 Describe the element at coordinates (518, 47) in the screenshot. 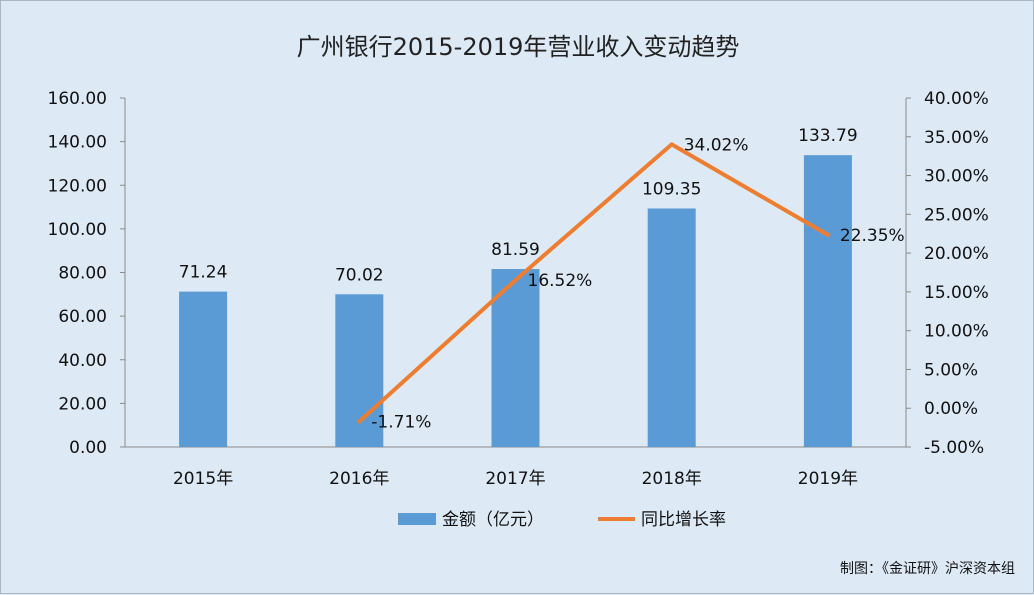

I see `chart-title: 广州银行2015-2019年营业收入变动趋势` at that location.